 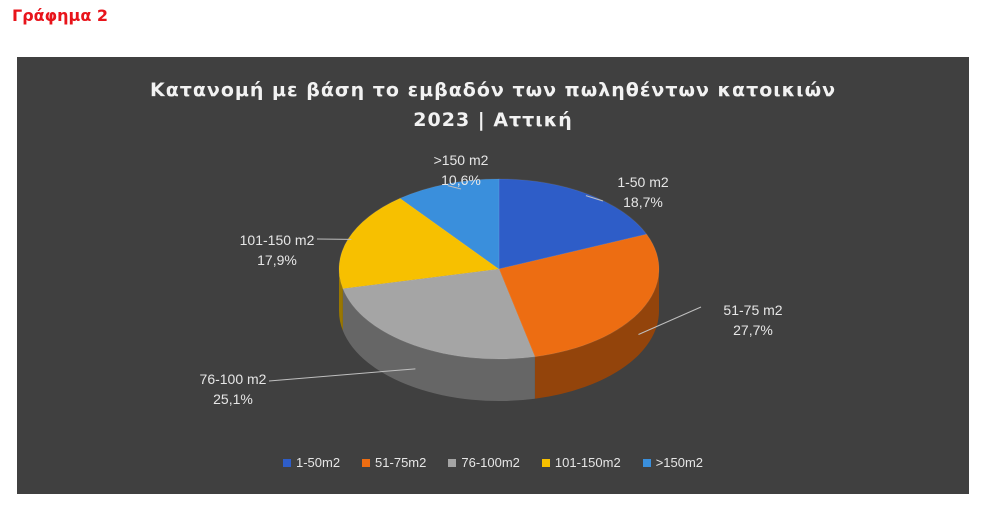 I want to click on pie-slice-101-150m2, so click(x=419, y=243).